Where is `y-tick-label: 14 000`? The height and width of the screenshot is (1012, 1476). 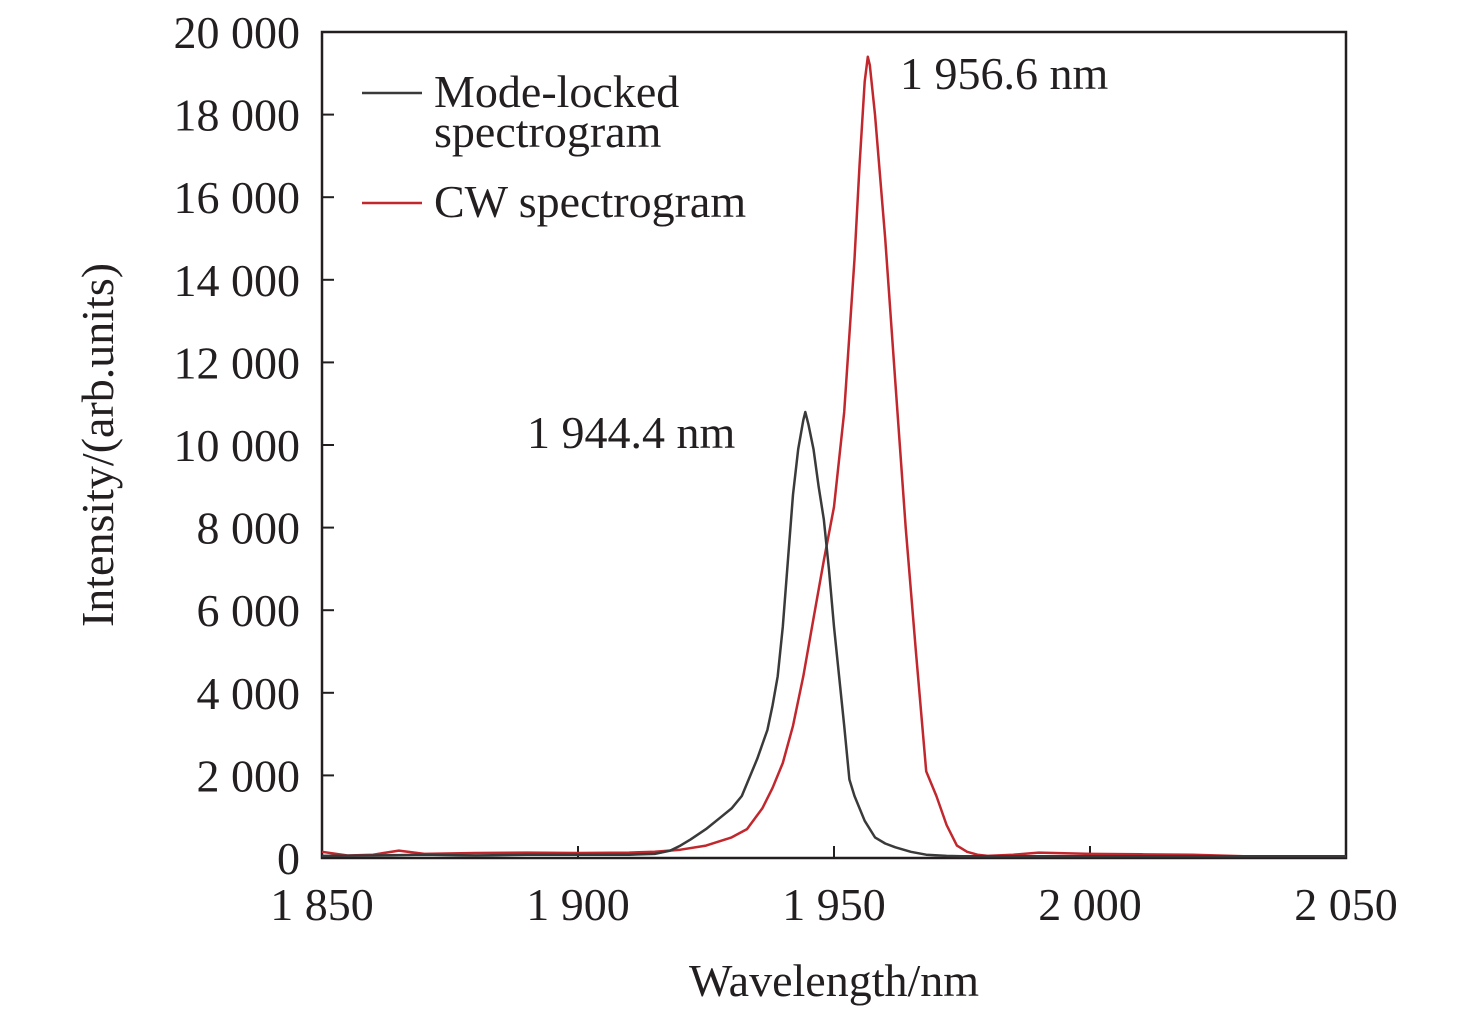 y-tick-label: 14 000 is located at coordinates (237, 280).